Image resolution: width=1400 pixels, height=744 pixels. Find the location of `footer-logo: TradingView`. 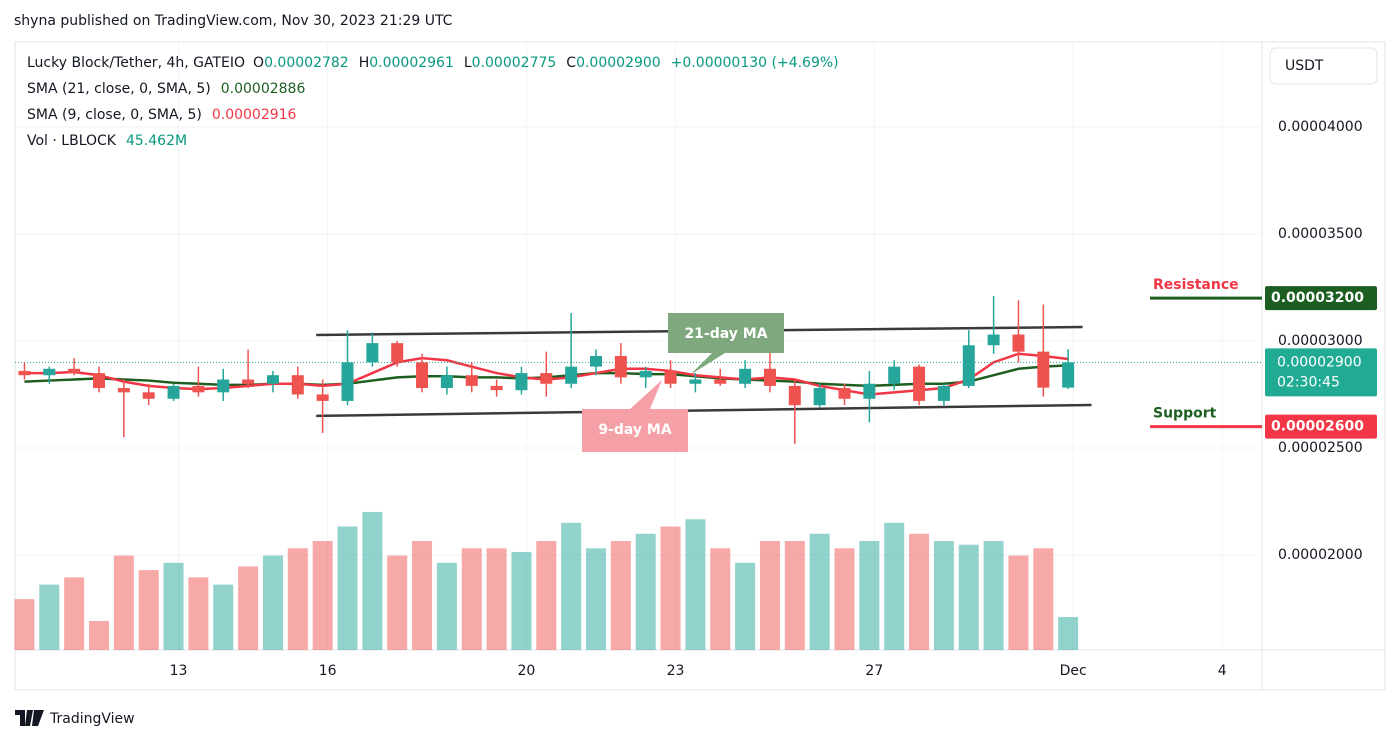

footer-logo: TradingView is located at coordinates (75, 718).